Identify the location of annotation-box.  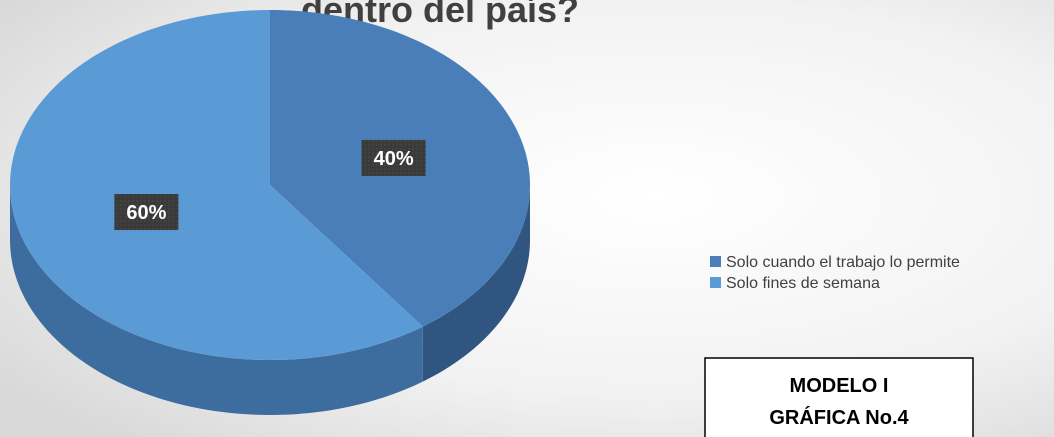
(839, 397).